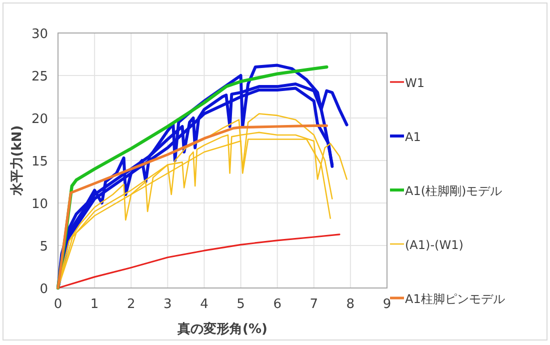 The image size is (550, 345). I want to click on x-tick-label: 3, so click(168, 304).